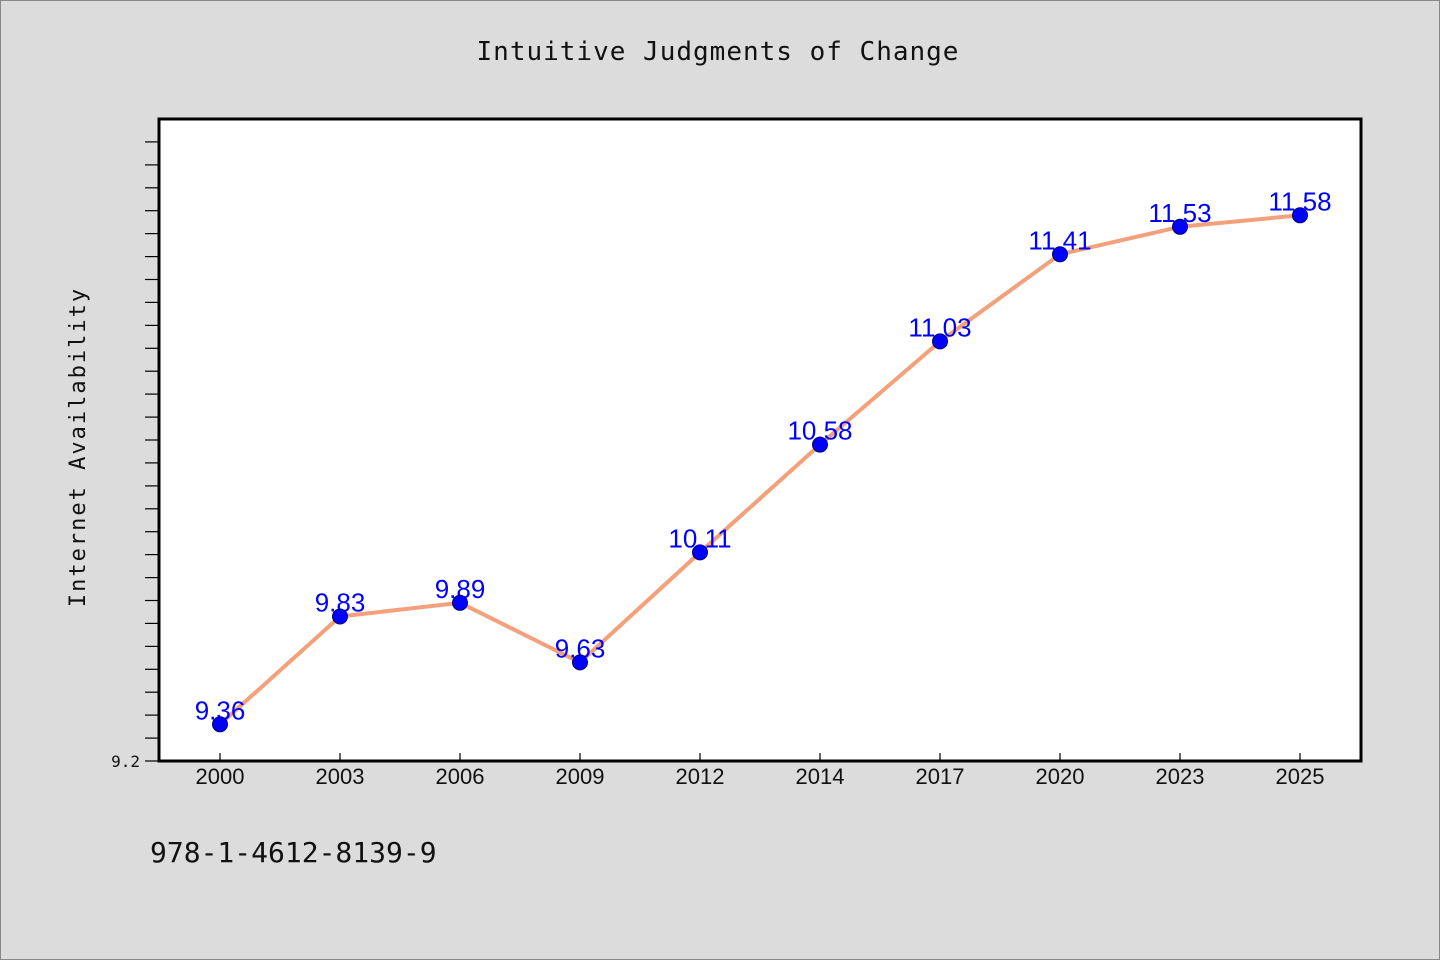 The width and height of the screenshot is (1440, 960). What do you see at coordinates (940, 776) in the screenshot?
I see `x-tick-label: 2017` at bounding box center [940, 776].